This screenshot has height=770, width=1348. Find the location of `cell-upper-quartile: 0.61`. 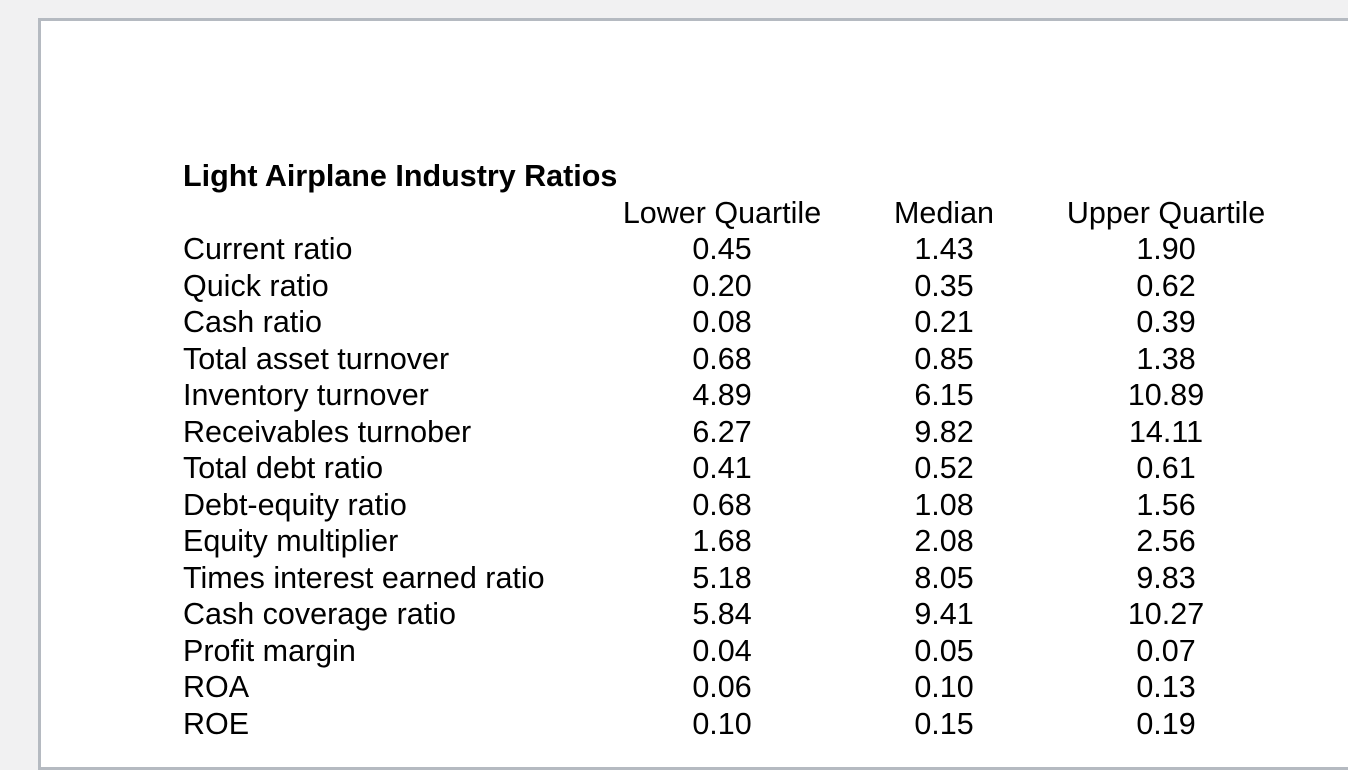

cell-upper-quartile: 0.61 is located at coordinates (1166, 468).